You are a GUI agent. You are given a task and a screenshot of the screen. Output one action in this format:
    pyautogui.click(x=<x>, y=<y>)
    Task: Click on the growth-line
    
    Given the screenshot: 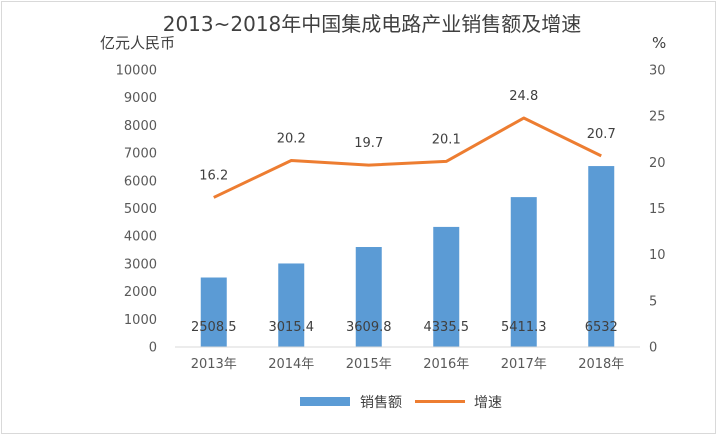 What is the action you would take?
    pyautogui.click(x=407, y=157)
    